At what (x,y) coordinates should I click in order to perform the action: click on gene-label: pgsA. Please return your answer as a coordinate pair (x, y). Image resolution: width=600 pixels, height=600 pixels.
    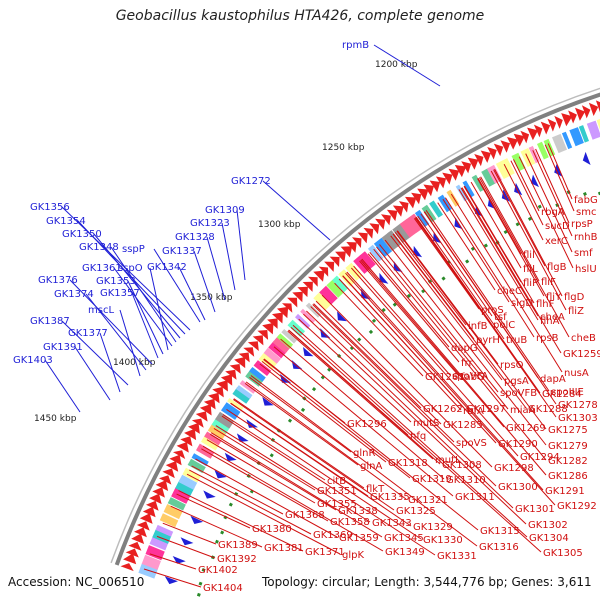
    Looking at the image, I should click on (516, 381).